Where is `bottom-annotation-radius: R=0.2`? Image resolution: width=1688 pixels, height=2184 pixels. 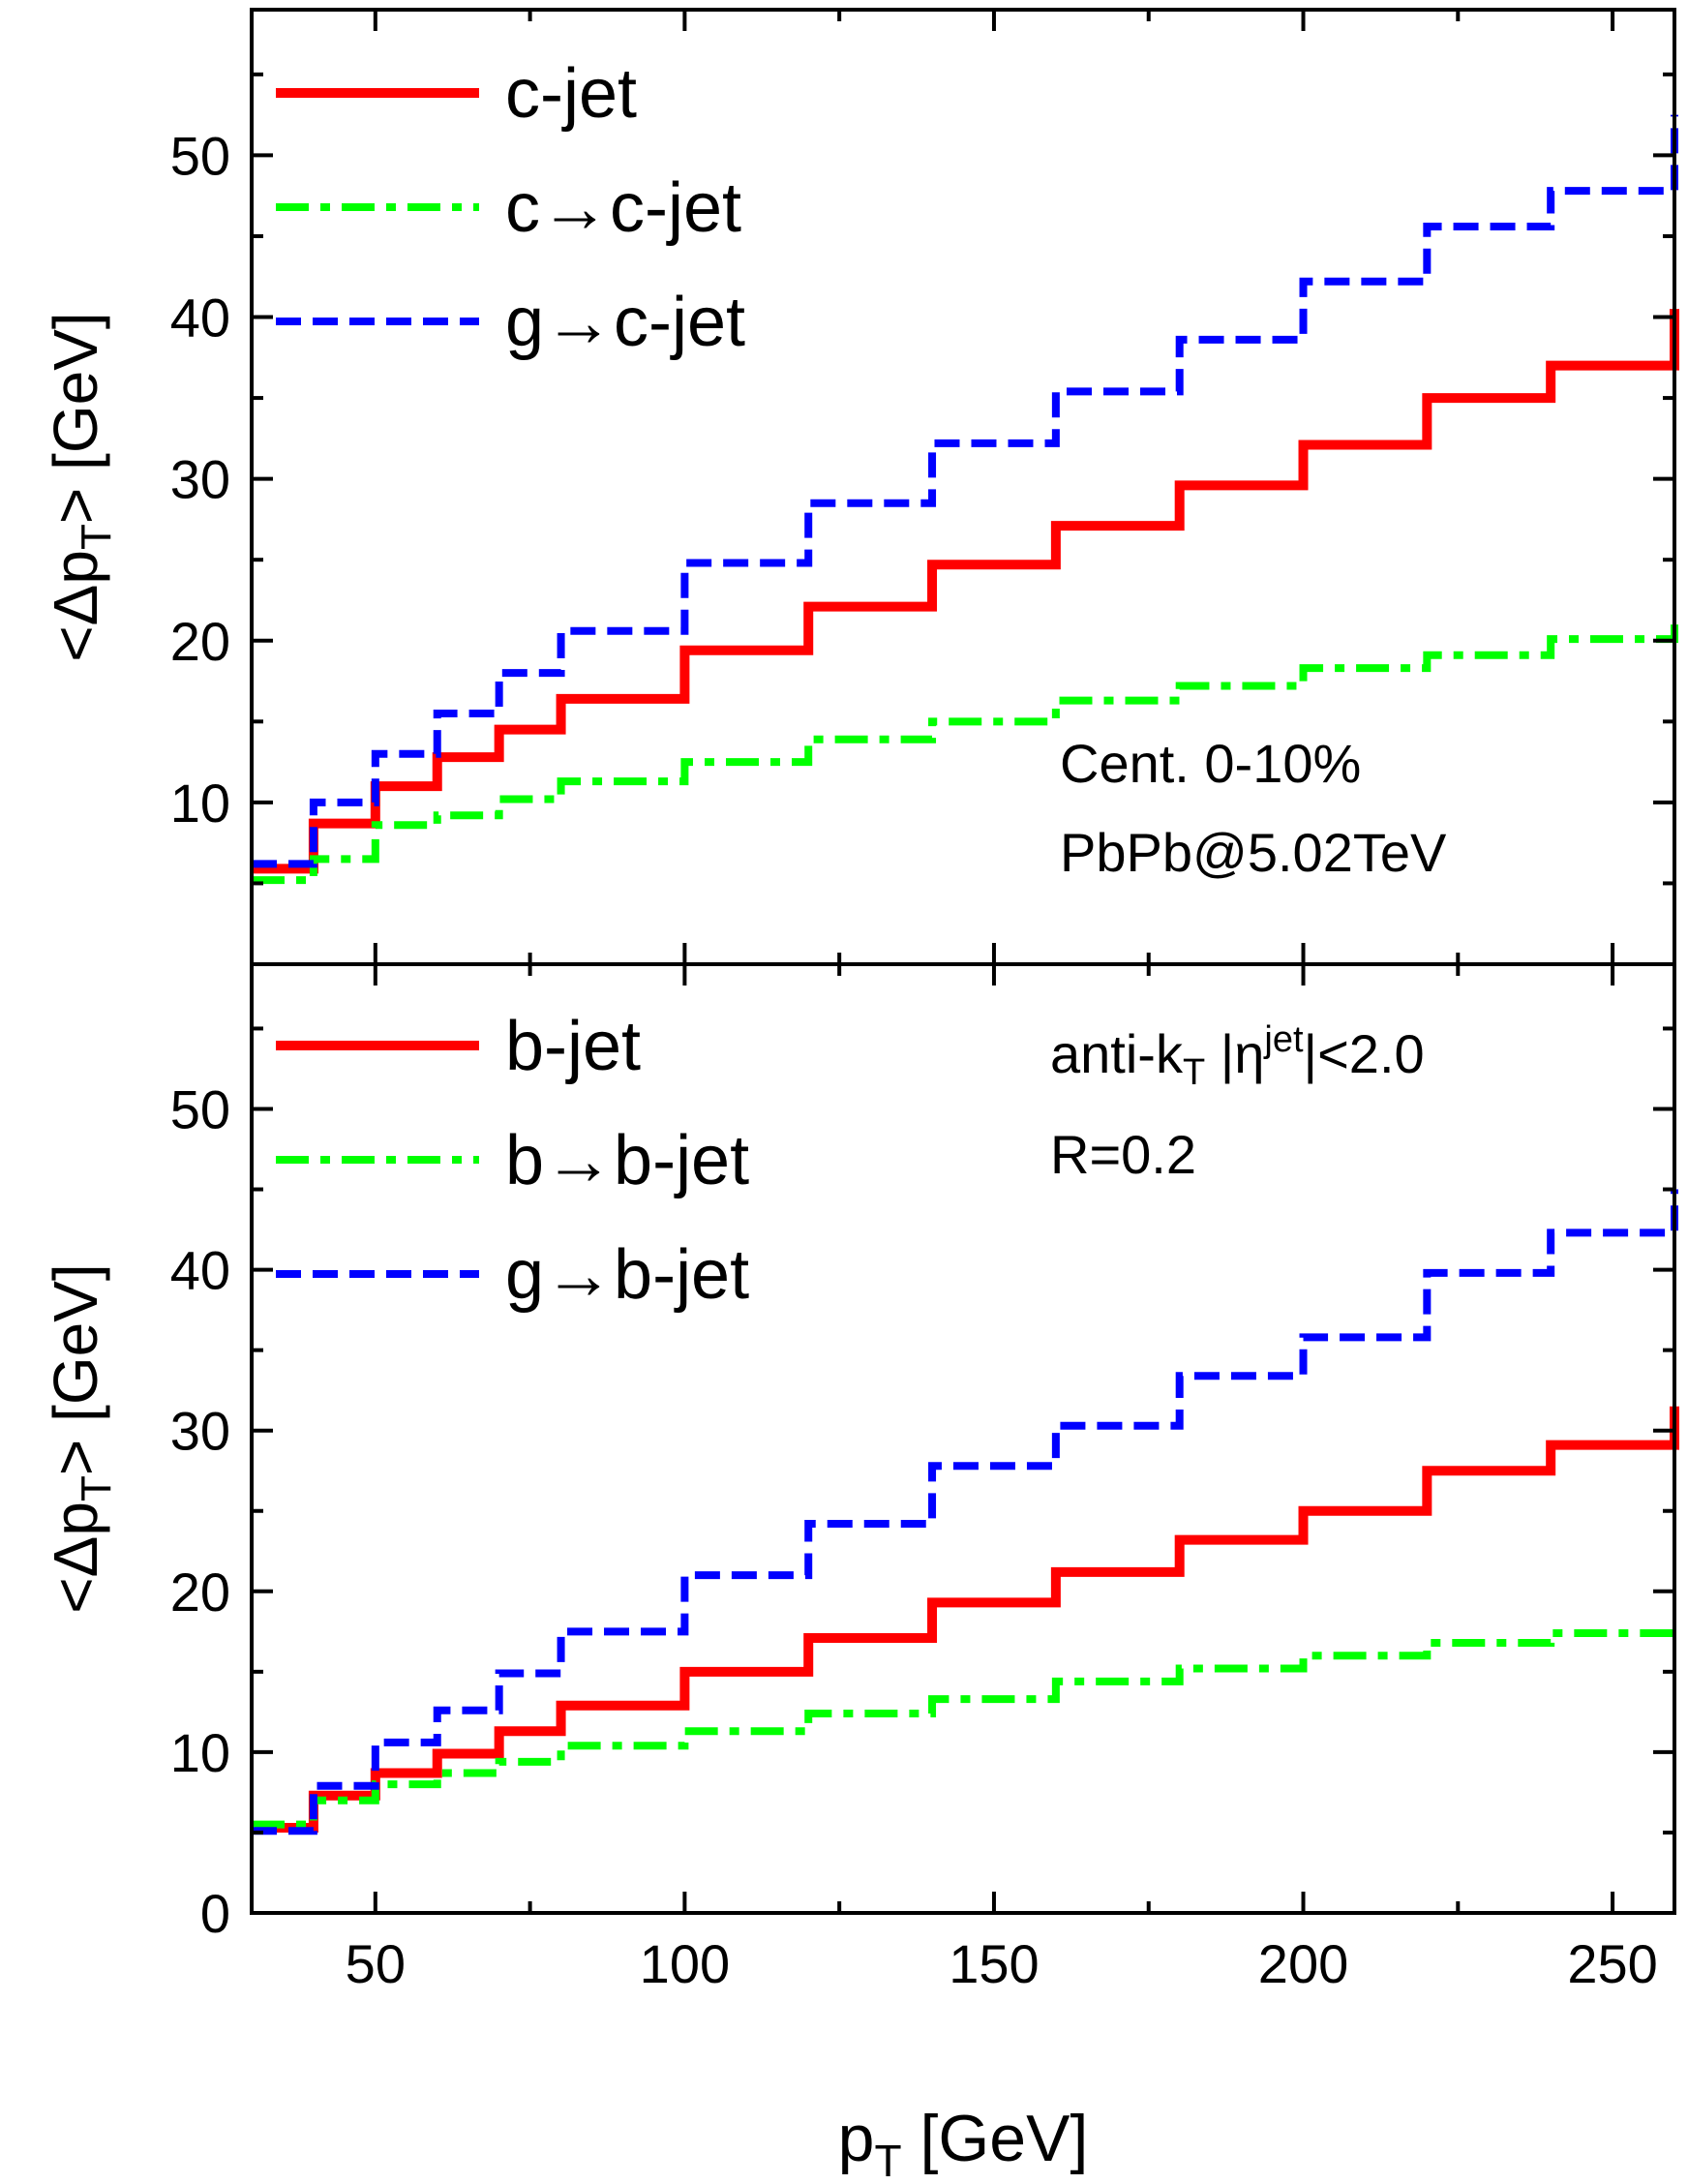
bottom-annotation-radius: R=0.2 is located at coordinates (1123, 1154).